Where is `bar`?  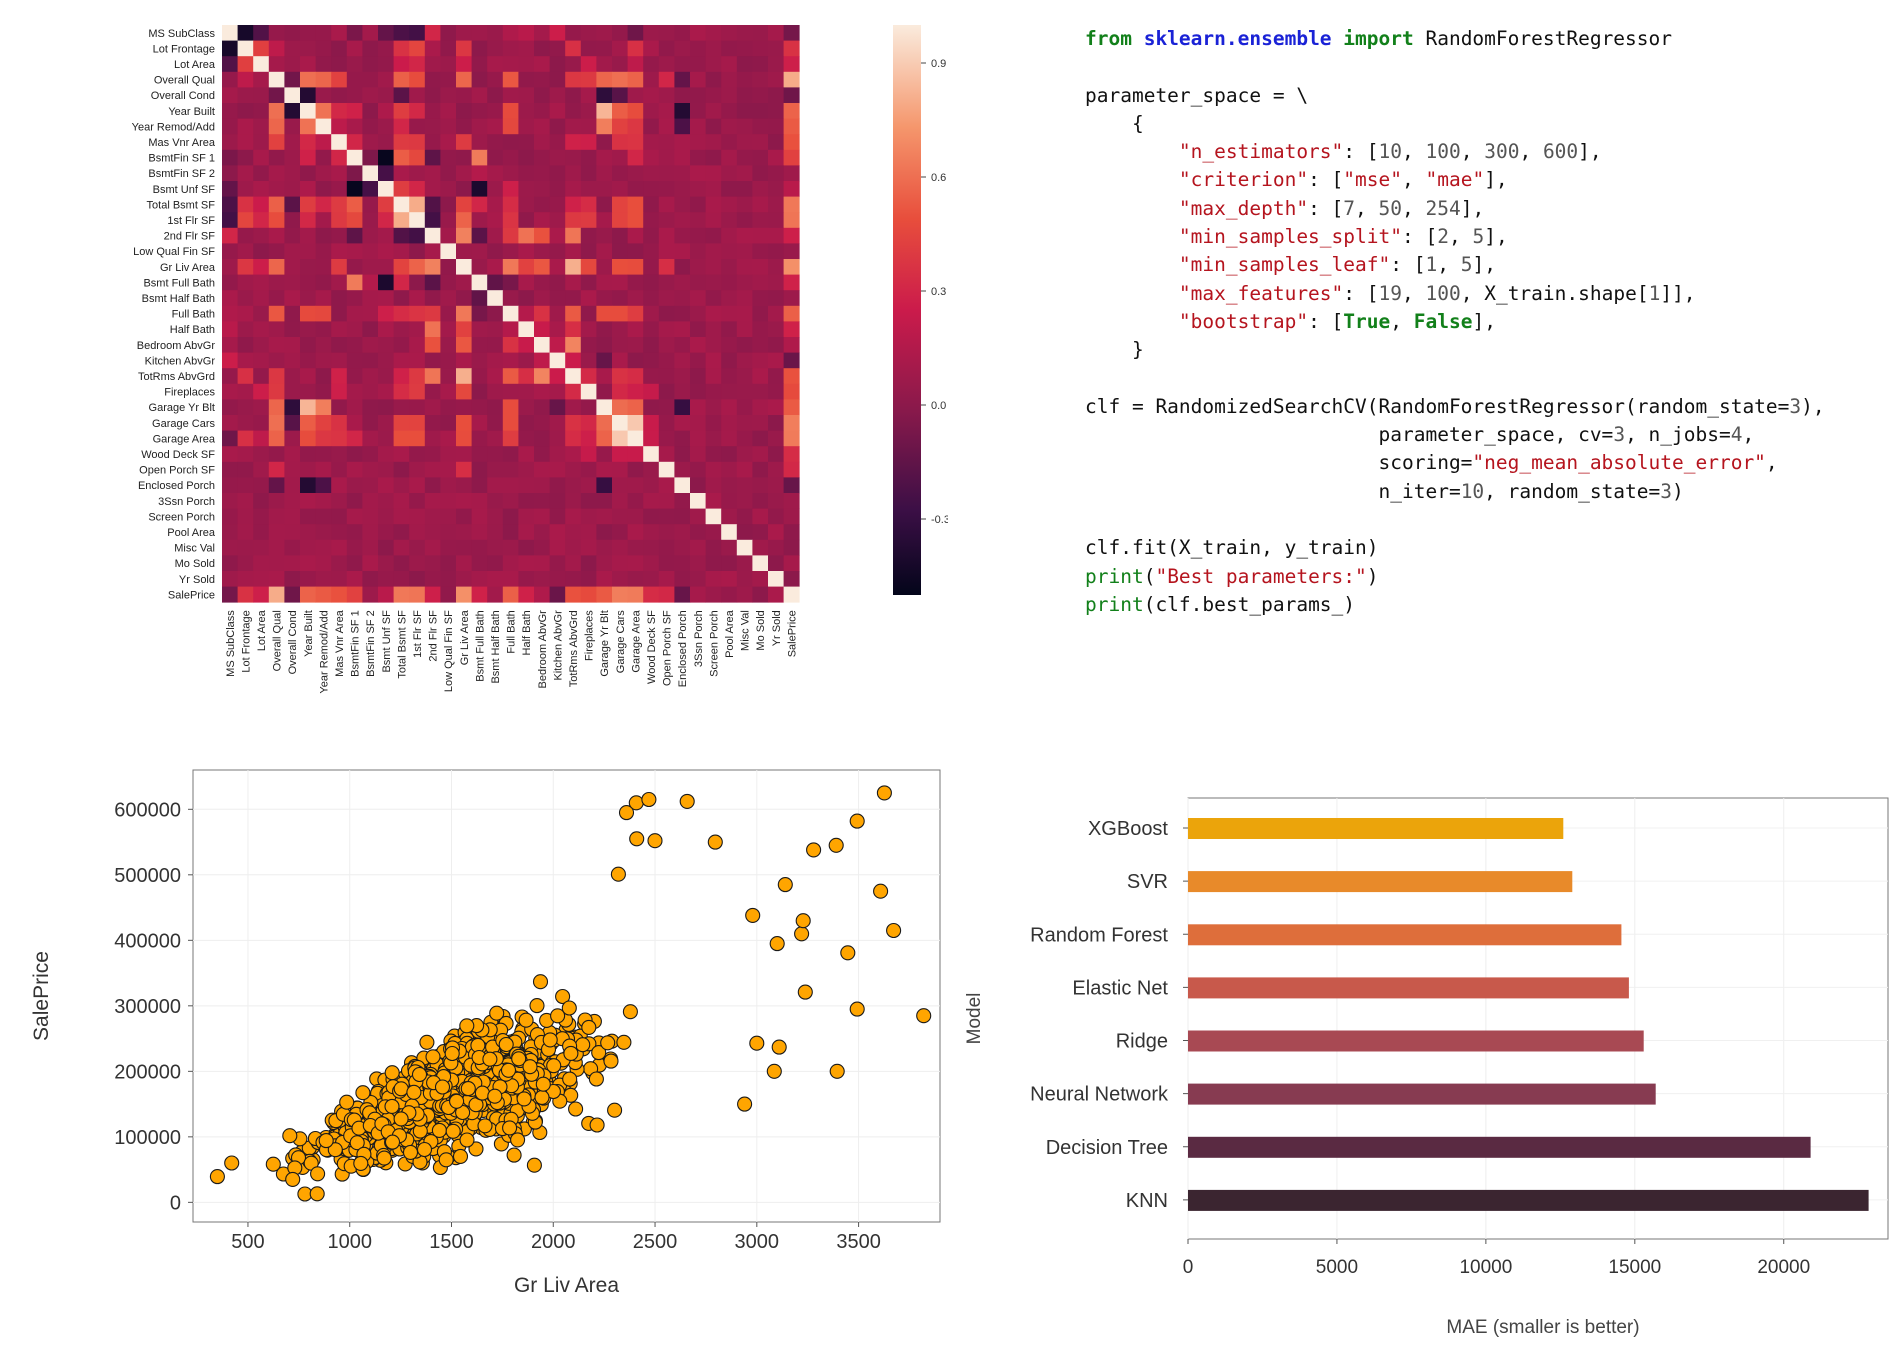
bar is located at coordinates (1422, 1094).